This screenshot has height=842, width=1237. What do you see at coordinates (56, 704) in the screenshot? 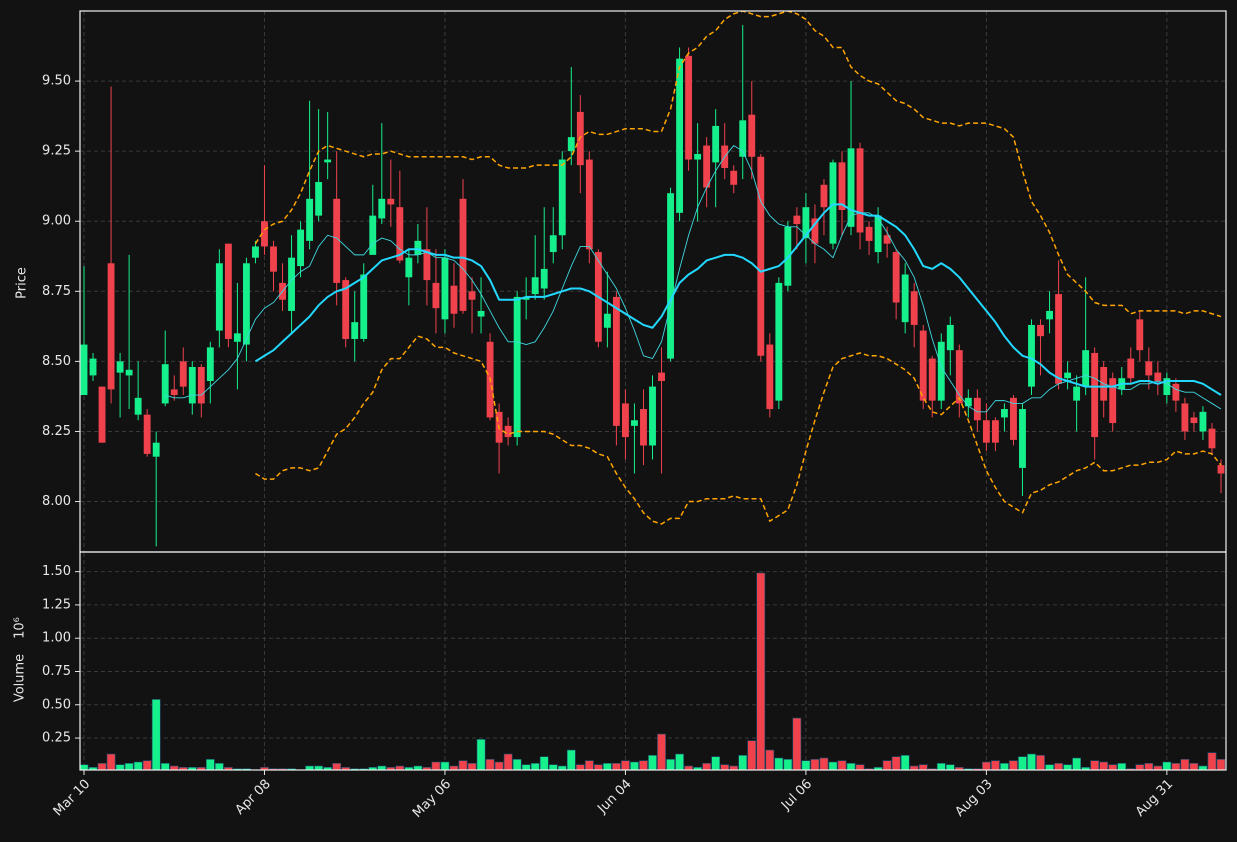
I see `y-tick-label: 0.50` at bounding box center [56, 704].